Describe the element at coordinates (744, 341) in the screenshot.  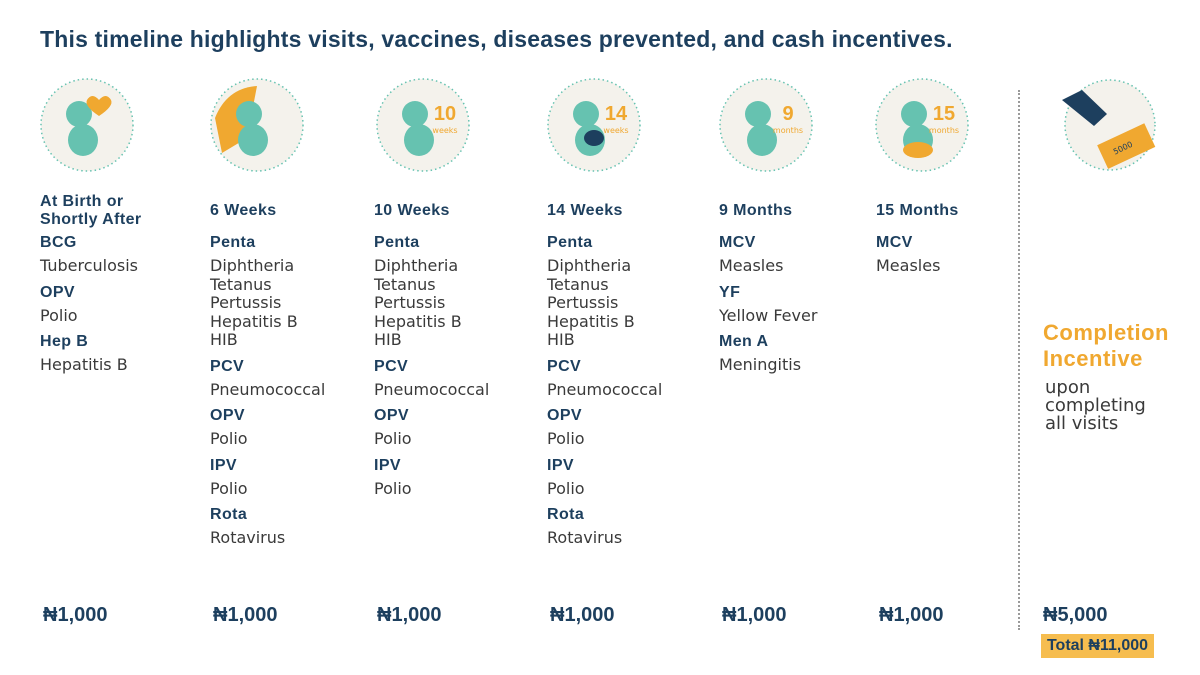
I see `vaccine-name: Men A` at that location.